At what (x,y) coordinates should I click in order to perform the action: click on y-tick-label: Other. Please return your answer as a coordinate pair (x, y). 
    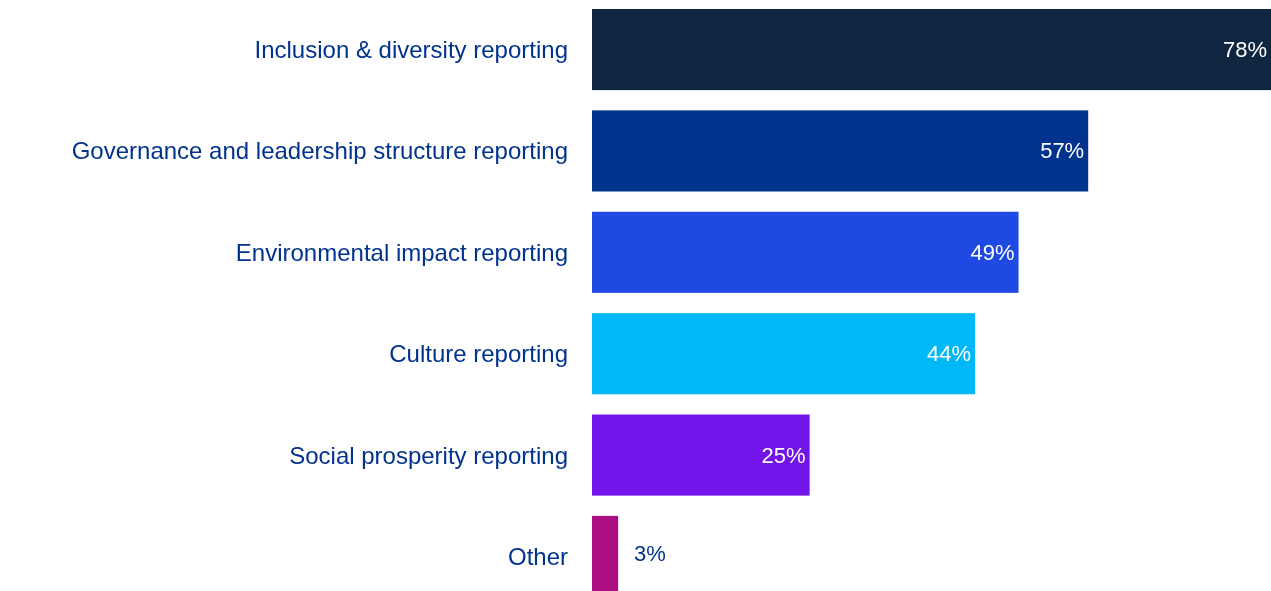
    Looking at the image, I should click on (537, 556).